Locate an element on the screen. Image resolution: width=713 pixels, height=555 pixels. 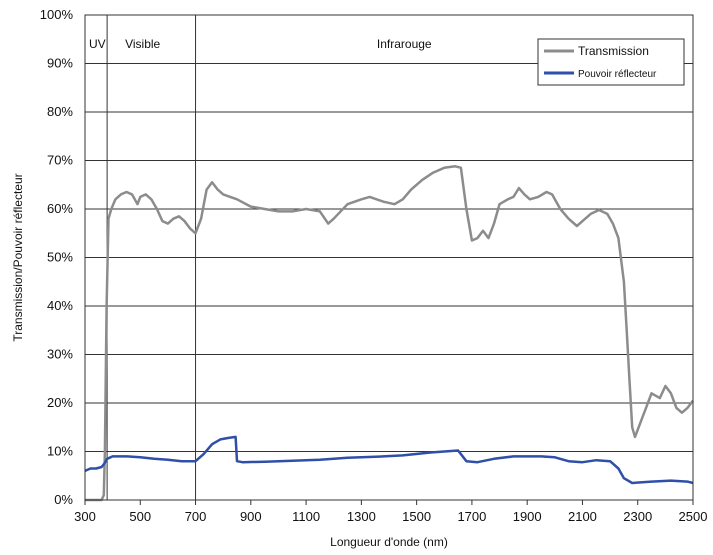
legend-box is located at coordinates (611, 62).